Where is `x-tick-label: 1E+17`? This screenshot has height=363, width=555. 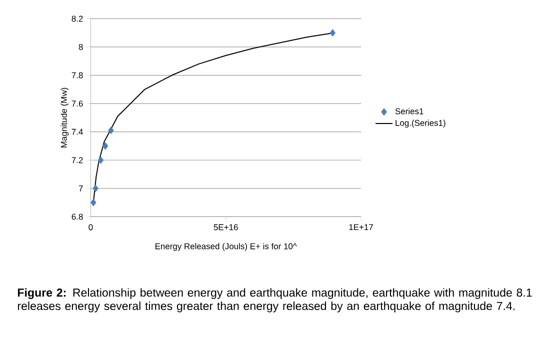
x-tick-label: 1E+17 is located at coordinates (361, 227).